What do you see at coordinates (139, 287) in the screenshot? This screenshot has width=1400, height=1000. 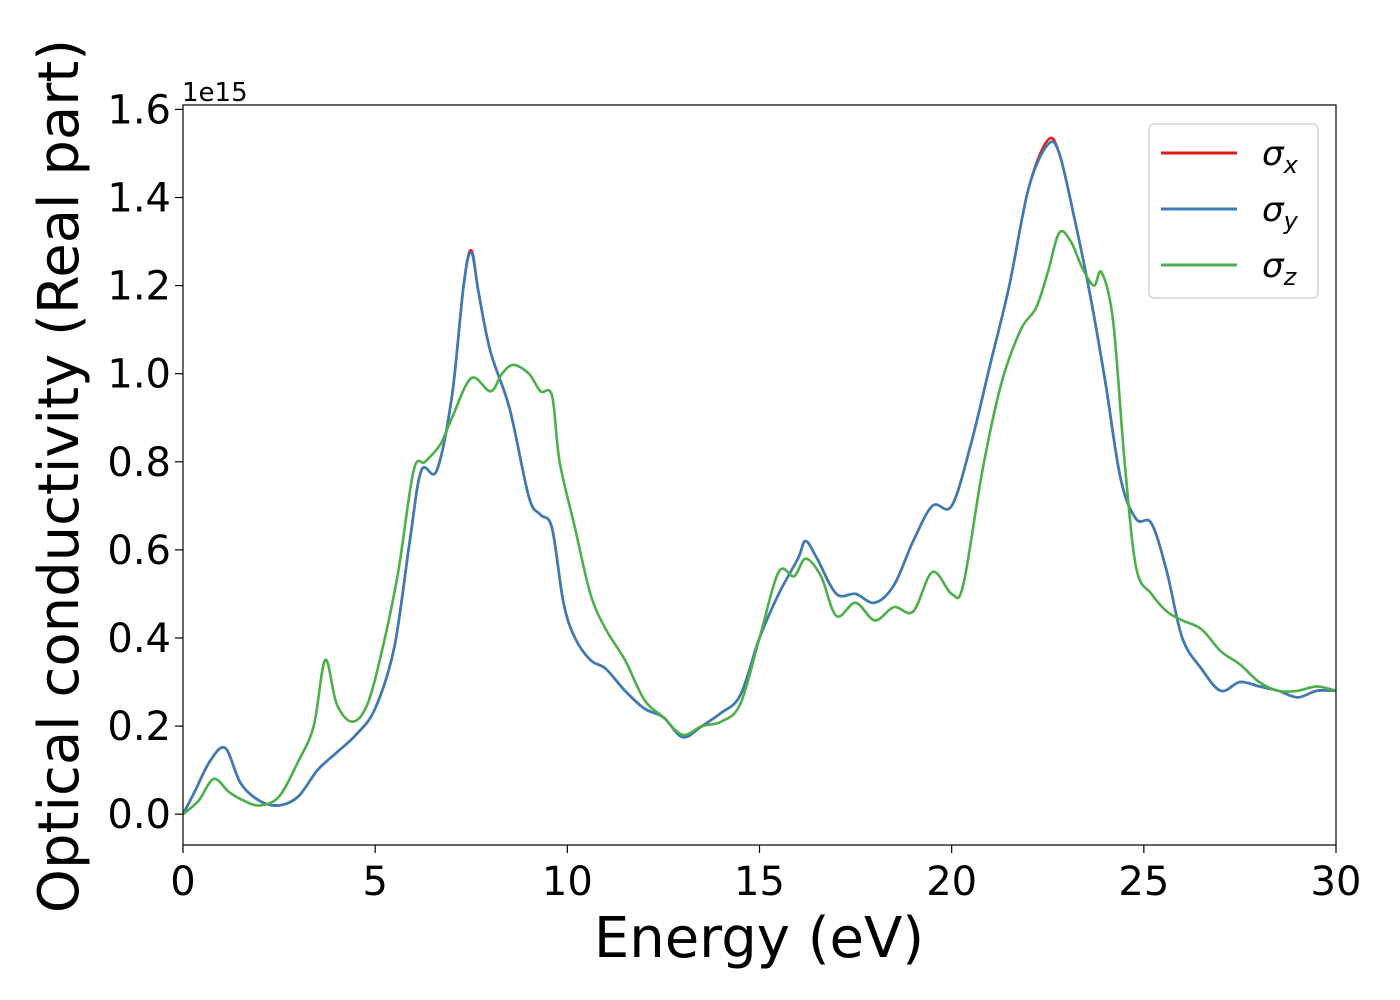 I see `y-tick-label: 1.2` at bounding box center [139, 287].